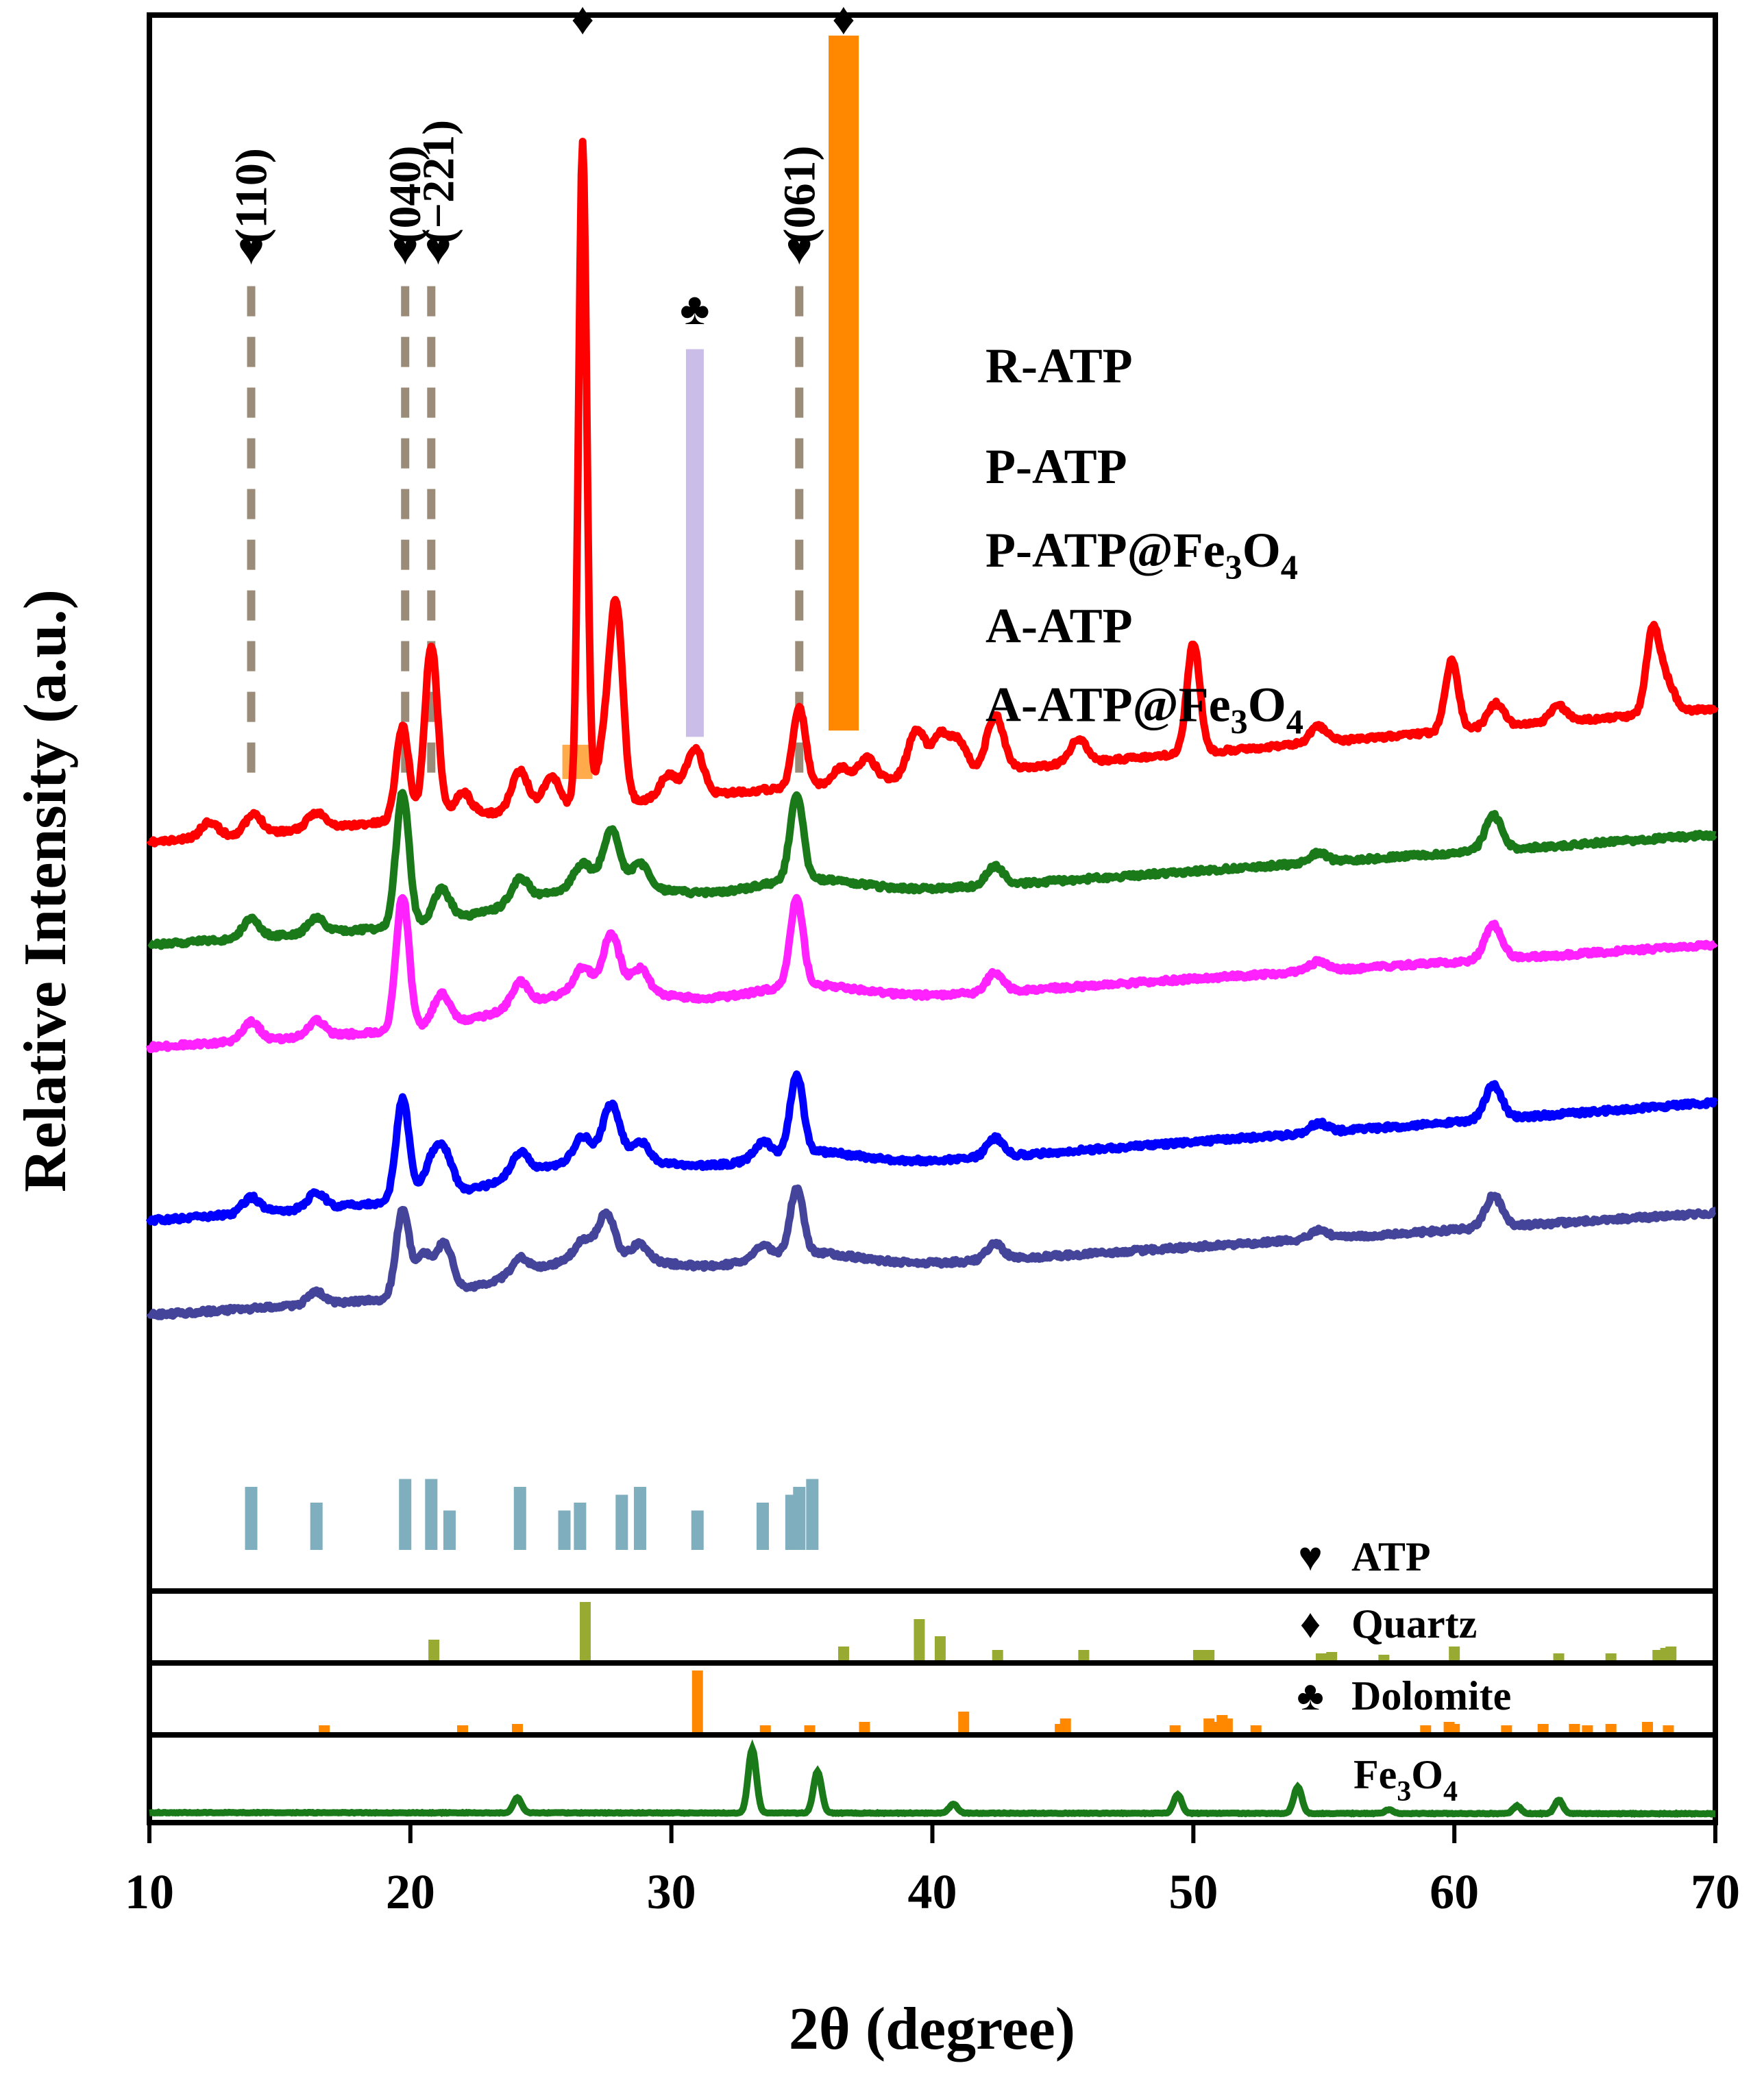  Describe the element at coordinates (799, 195) in the screenshot. I see `hkl-label-3: (061)` at that location.